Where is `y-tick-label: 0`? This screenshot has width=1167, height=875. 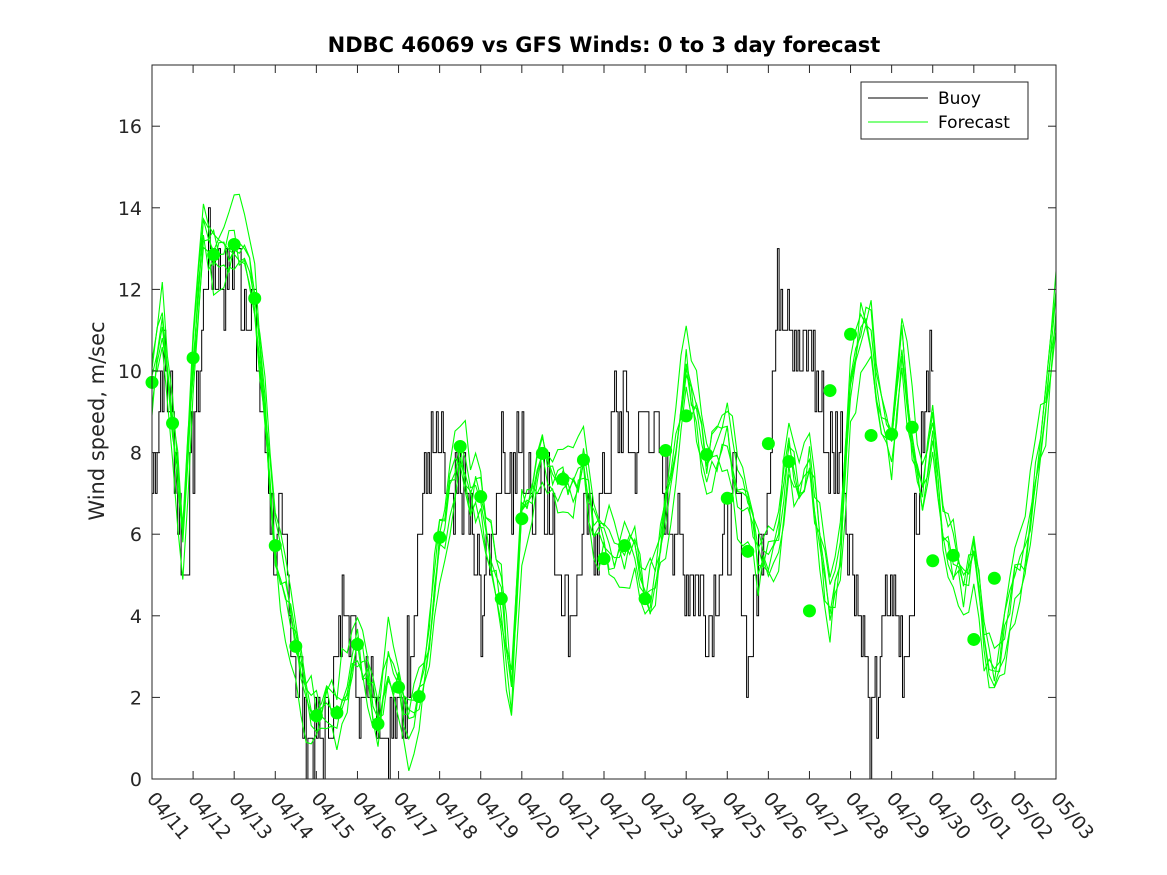
y-tick-label: 0 is located at coordinates (136, 780).